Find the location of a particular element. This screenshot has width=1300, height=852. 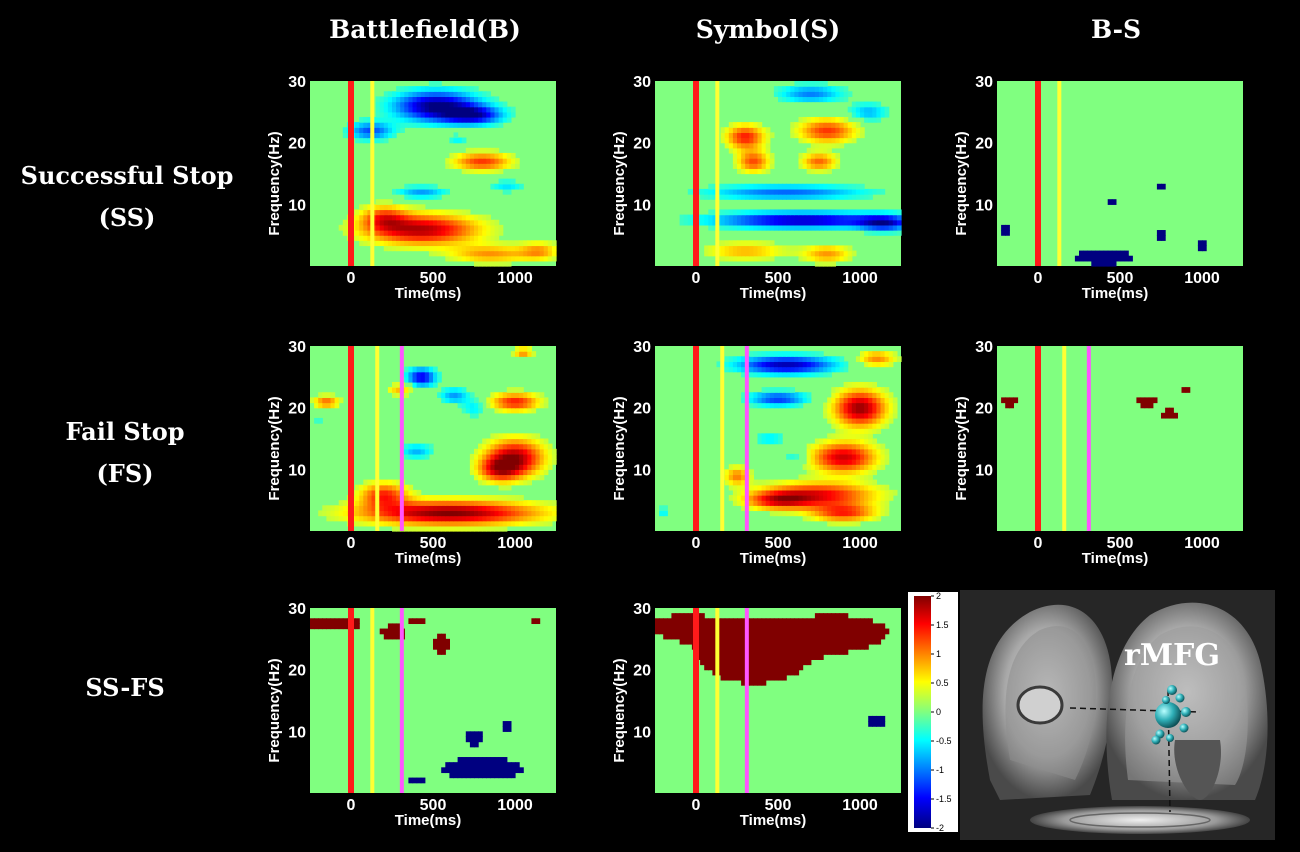

colorbar-tick-label: -0.5 is located at coordinates (944, 741).